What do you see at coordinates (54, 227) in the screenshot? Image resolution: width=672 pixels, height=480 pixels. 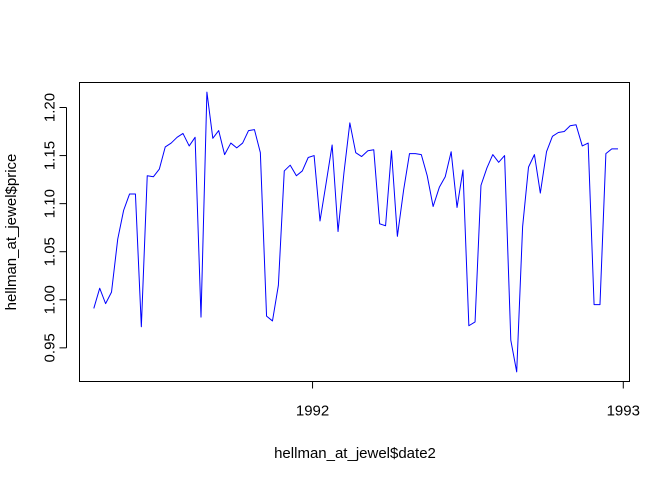 I see `y-axis: 0.95 1.00 1.05 1.10 1.15 1.20` at bounding box center [54, 227].